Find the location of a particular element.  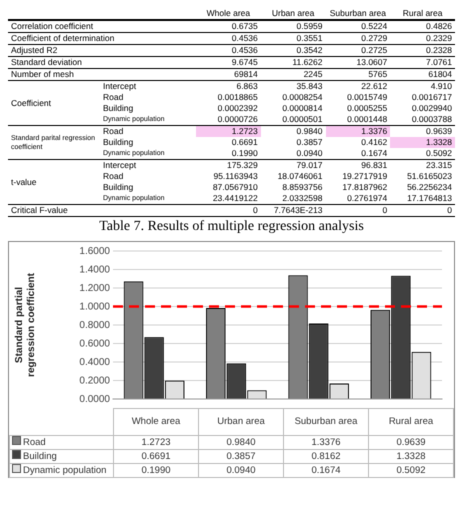

y-tick-label: 1.6000 is located at coordinates (94, 251).